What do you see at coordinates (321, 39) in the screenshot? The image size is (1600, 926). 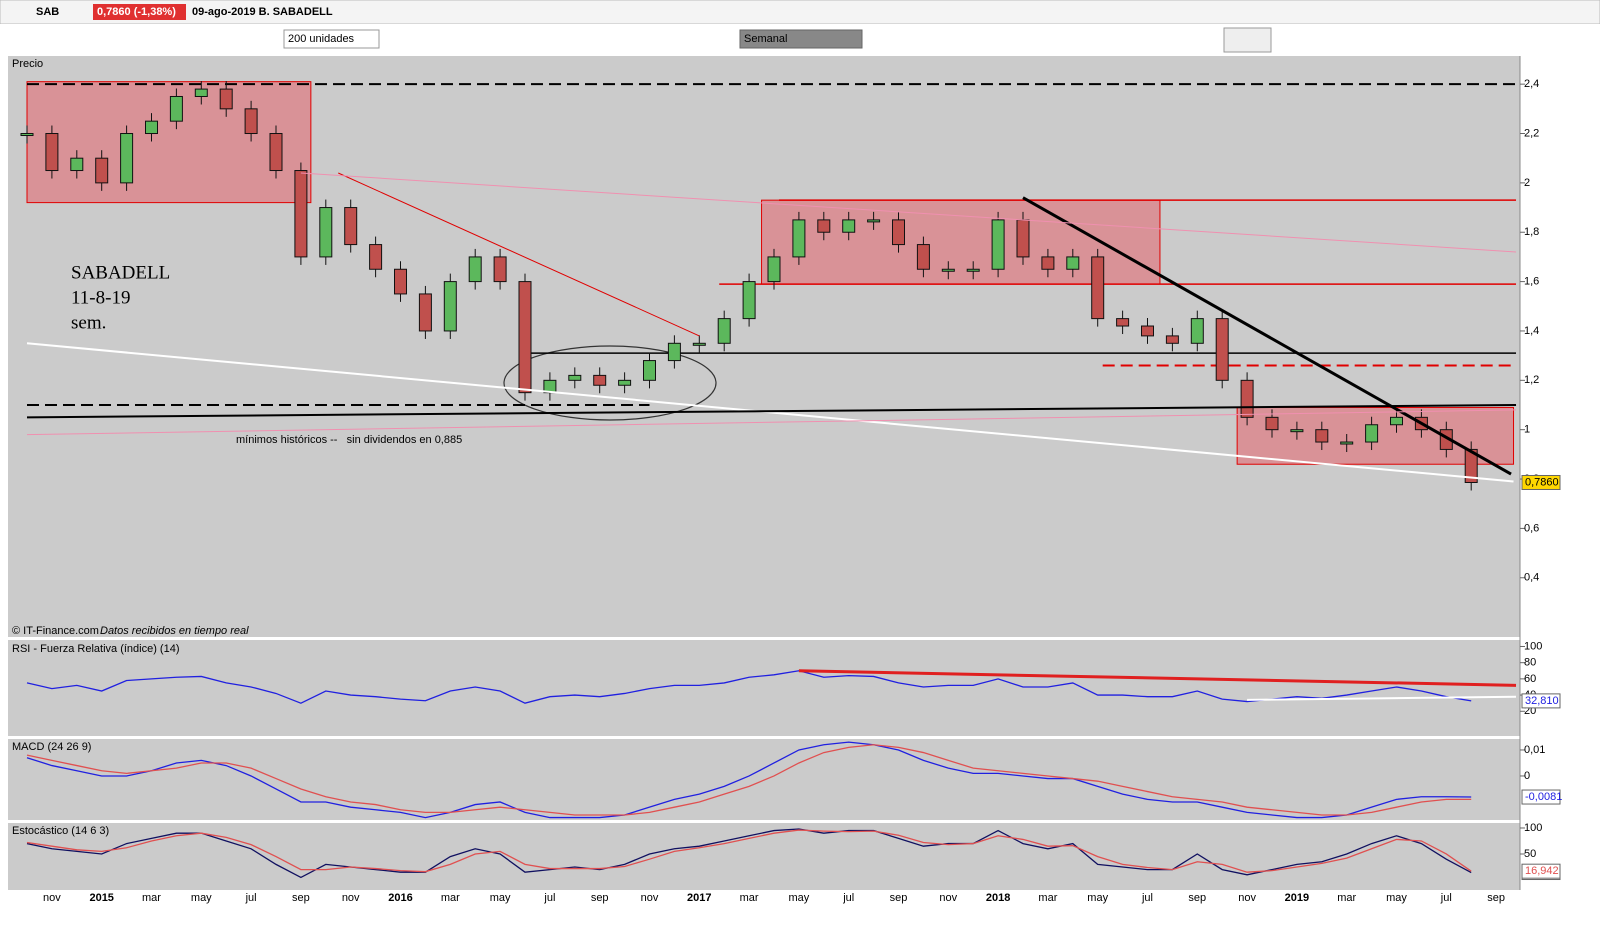 I see `quantity: 200 unidades` at bounding box center [321, 39].